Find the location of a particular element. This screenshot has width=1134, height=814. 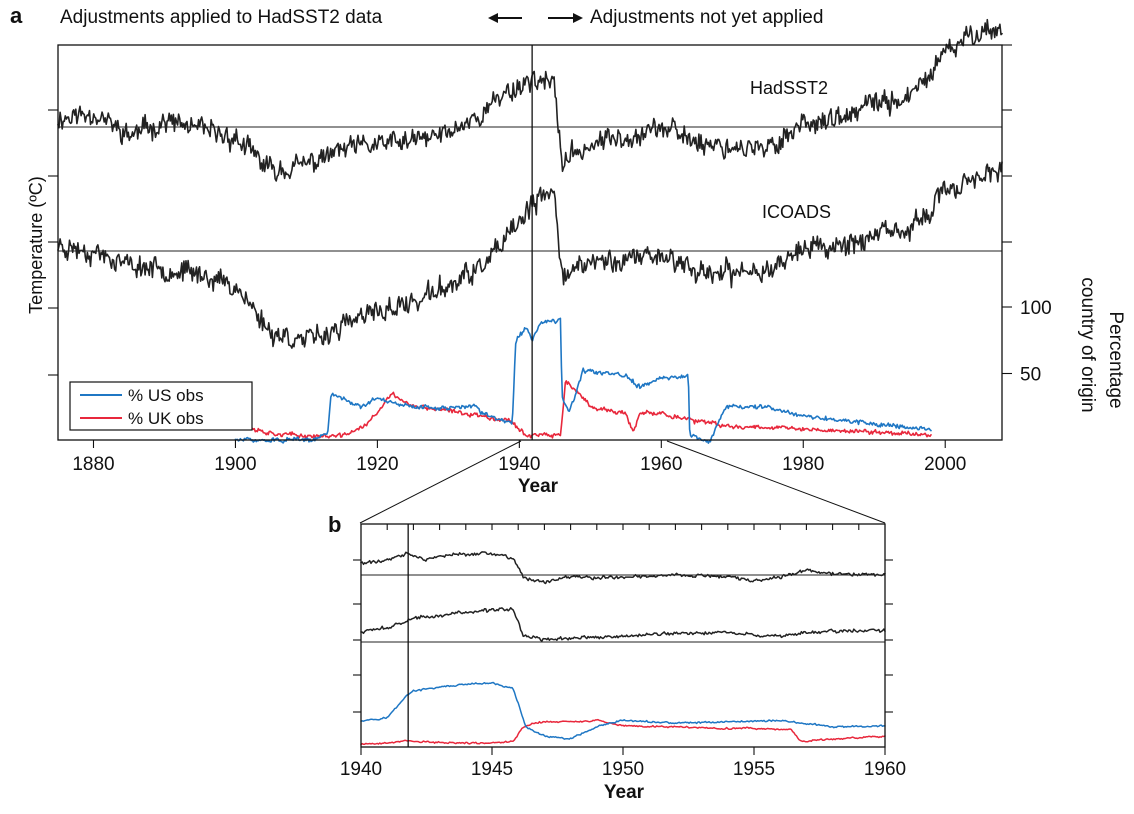

panel-a-y-axis-title: Temperature (ºC) is located at coordinates (36, 245).